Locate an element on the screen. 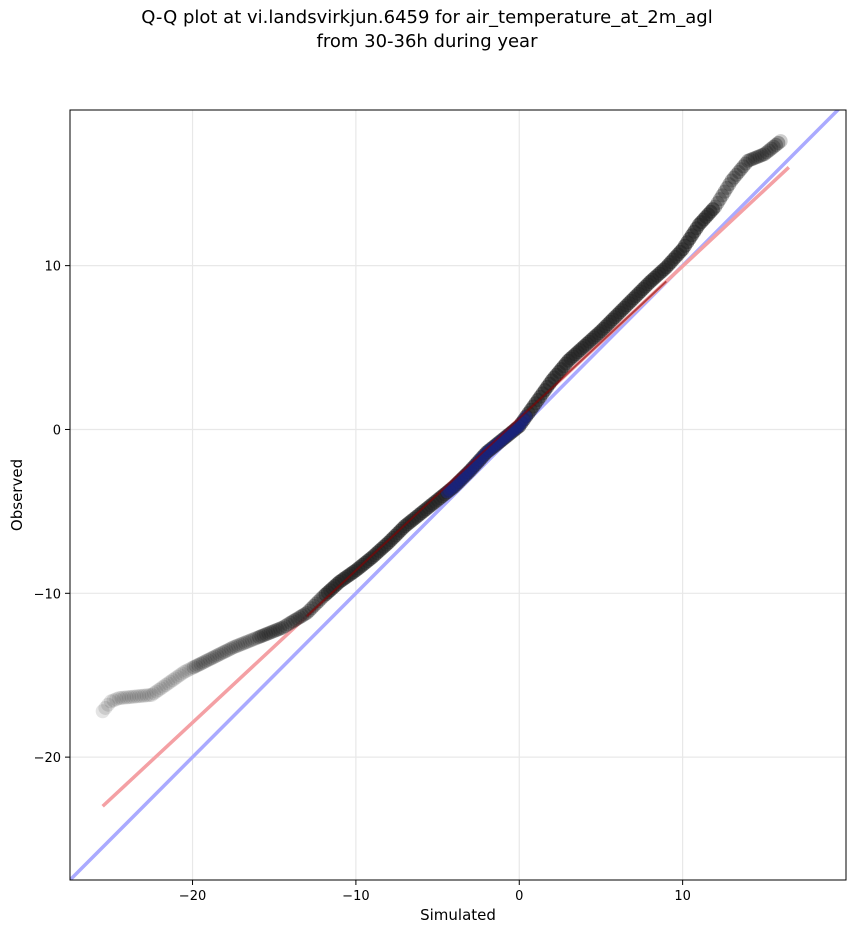 This screenshot has height=934, width=854. y-axis-label: Observed is located at coordinates (17, 495).